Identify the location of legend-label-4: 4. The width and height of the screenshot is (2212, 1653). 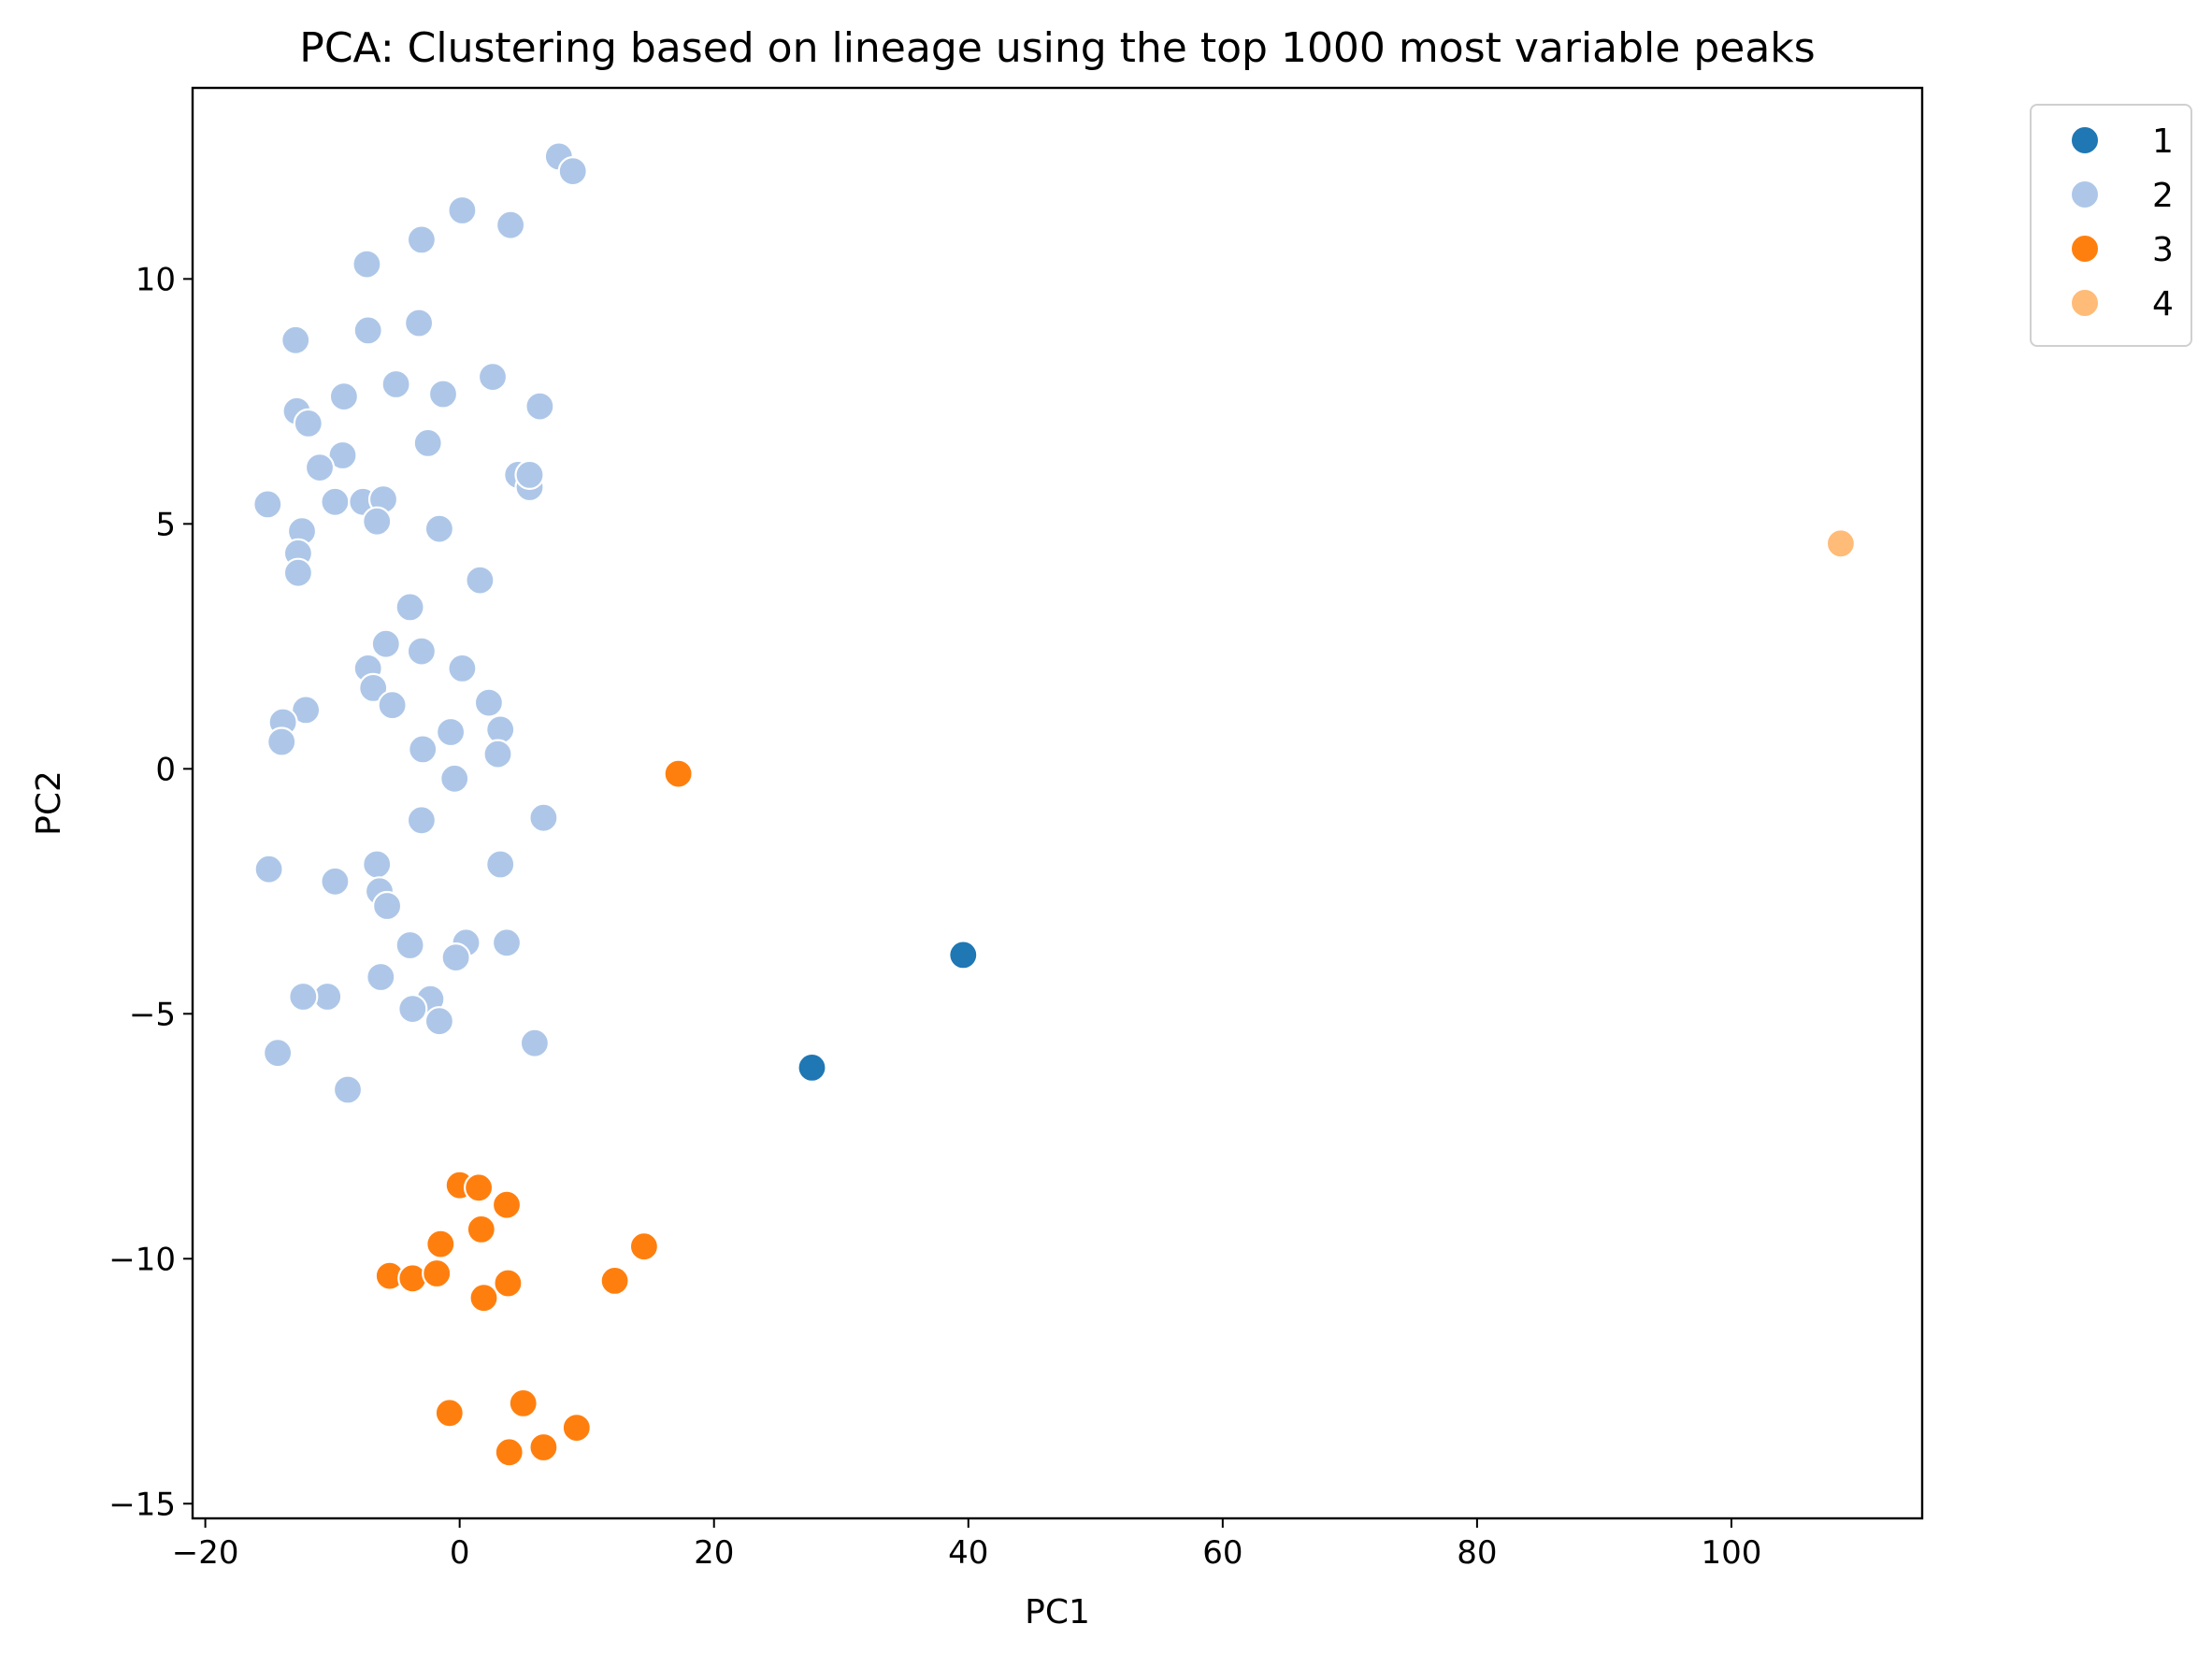
(2163, 304).